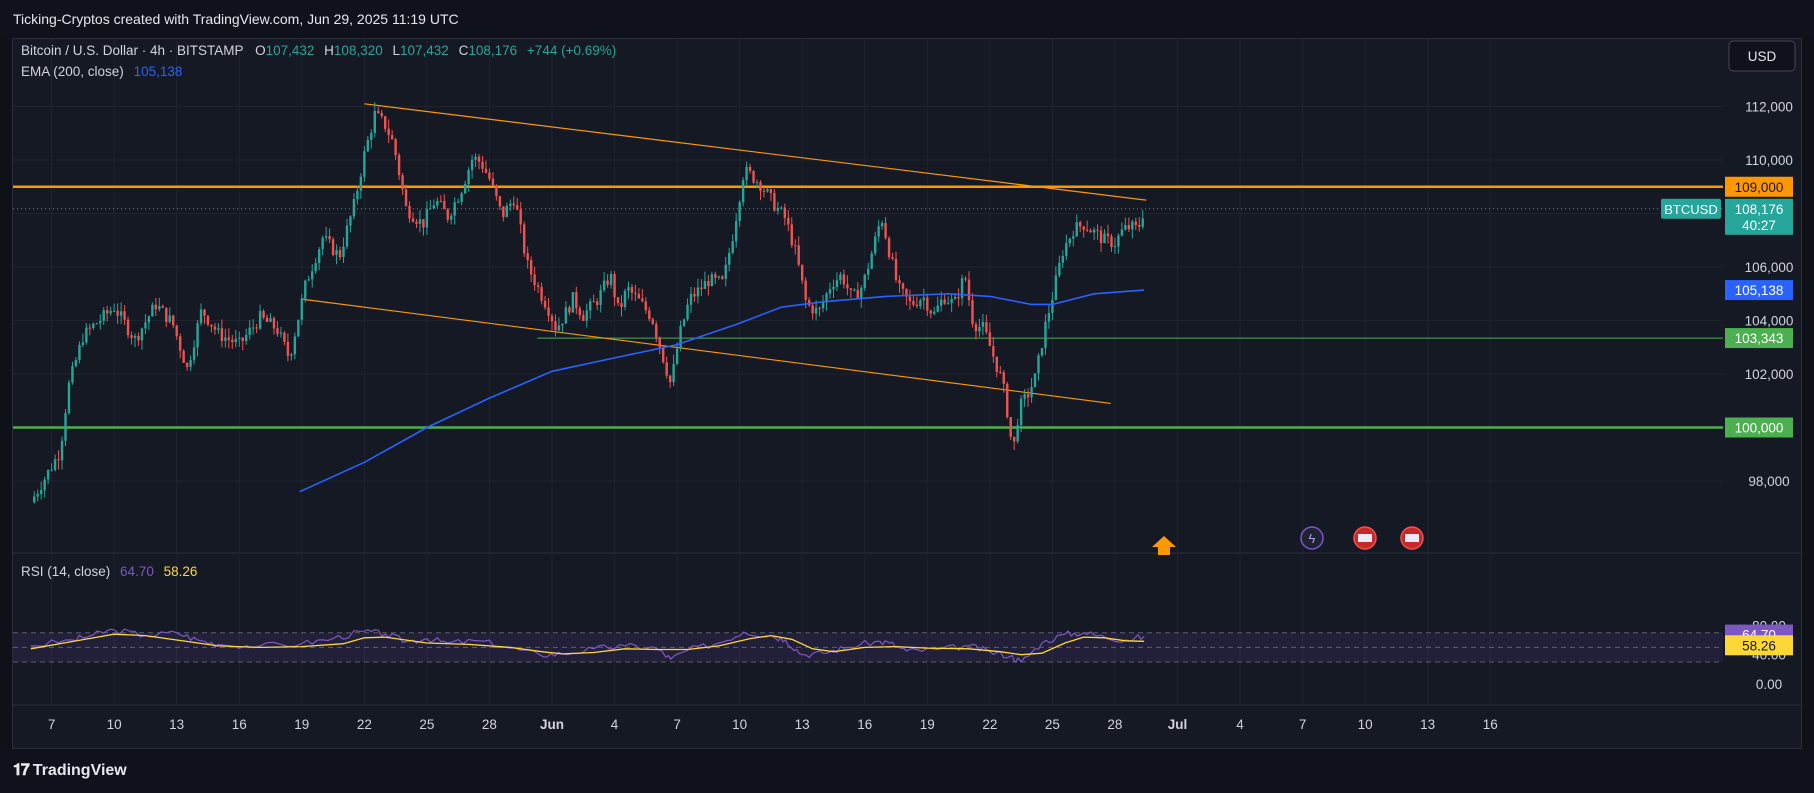 The width and height of the screenshot is (1814, 793). What do you see at coordinates (802, 724) in the screenshot?
I see `time-tick-label: 13` at bounding box center [802, 724].